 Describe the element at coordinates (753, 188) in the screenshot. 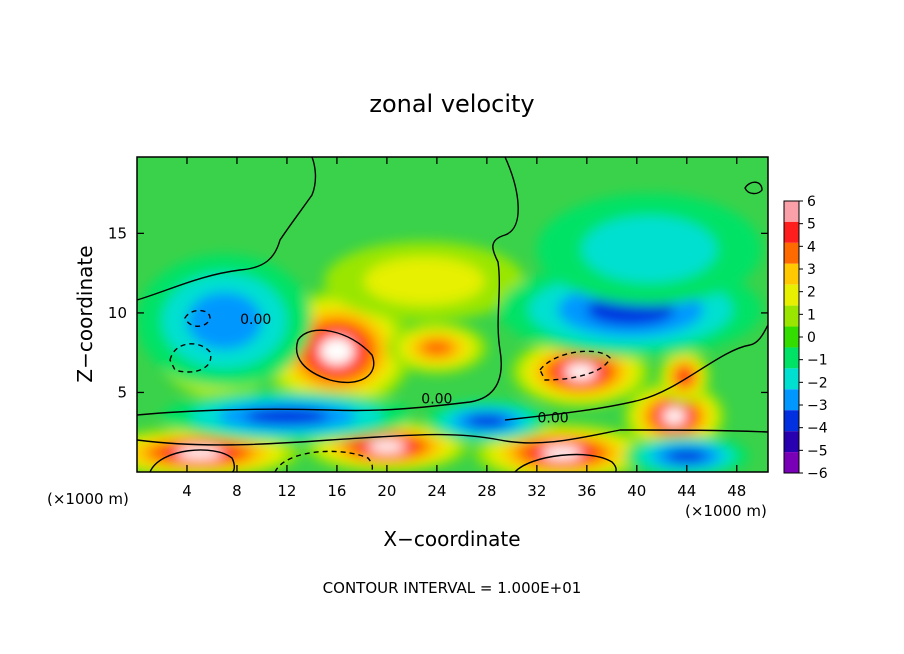

I see `neg-contour-top-right` at that location.